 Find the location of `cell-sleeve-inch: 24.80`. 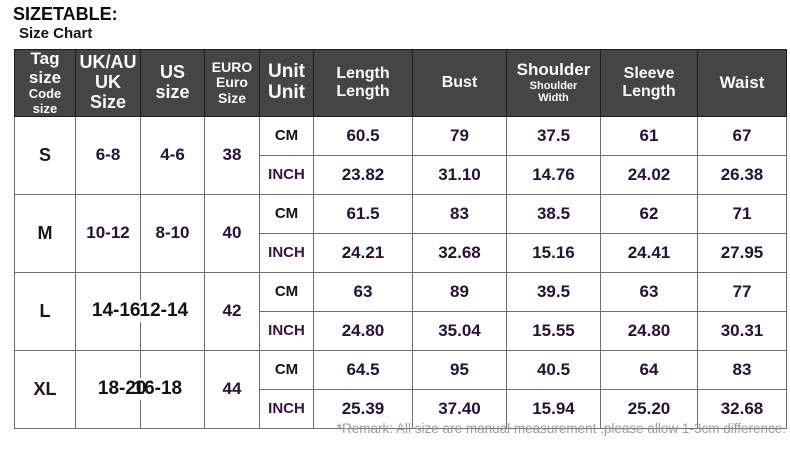

cell-sleeve-inch: 24.80 is located at coordinates (649, 330).